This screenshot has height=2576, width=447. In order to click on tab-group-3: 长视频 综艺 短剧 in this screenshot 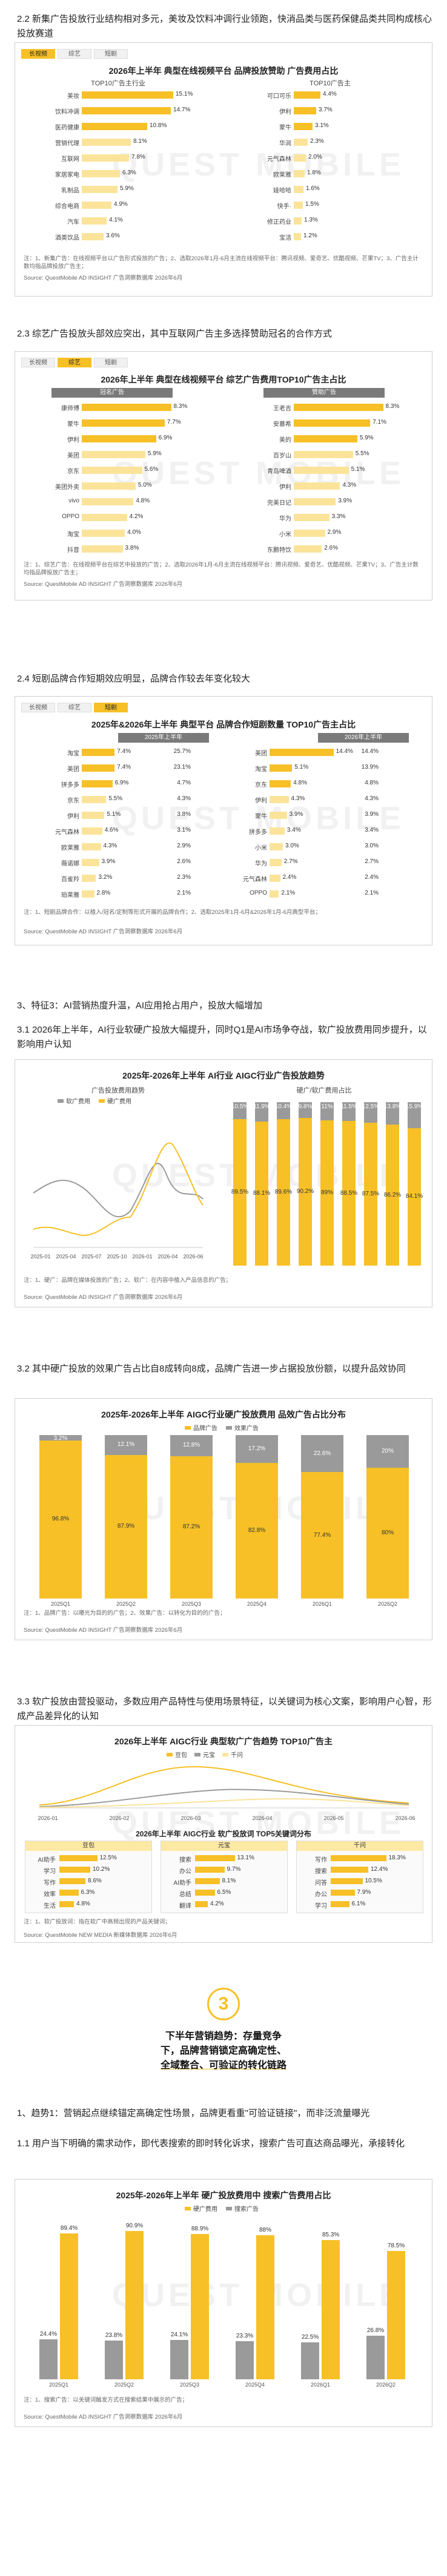, I will do `click(74, 708)`.